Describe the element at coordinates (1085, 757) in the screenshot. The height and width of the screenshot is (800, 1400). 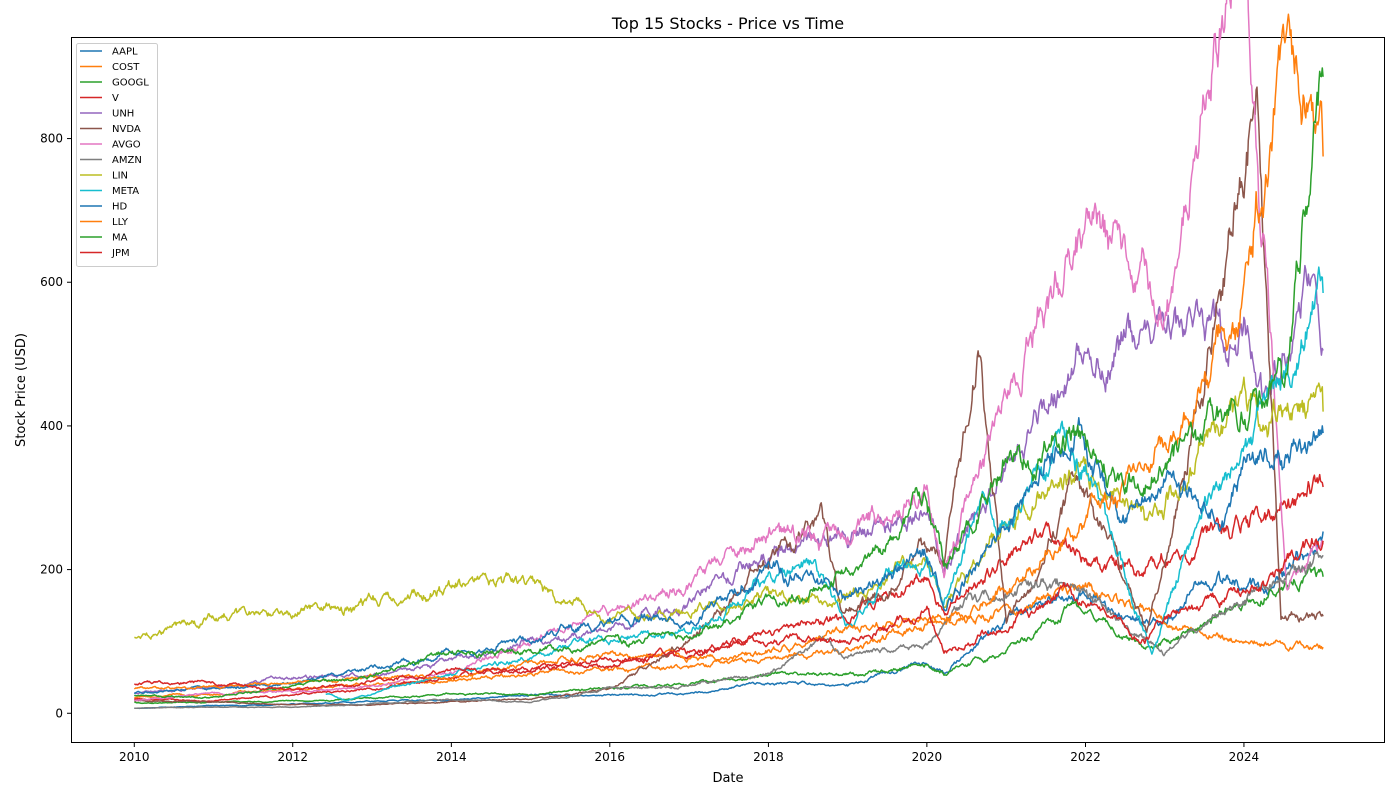
I see `x-tick-label: 2022` at that location.